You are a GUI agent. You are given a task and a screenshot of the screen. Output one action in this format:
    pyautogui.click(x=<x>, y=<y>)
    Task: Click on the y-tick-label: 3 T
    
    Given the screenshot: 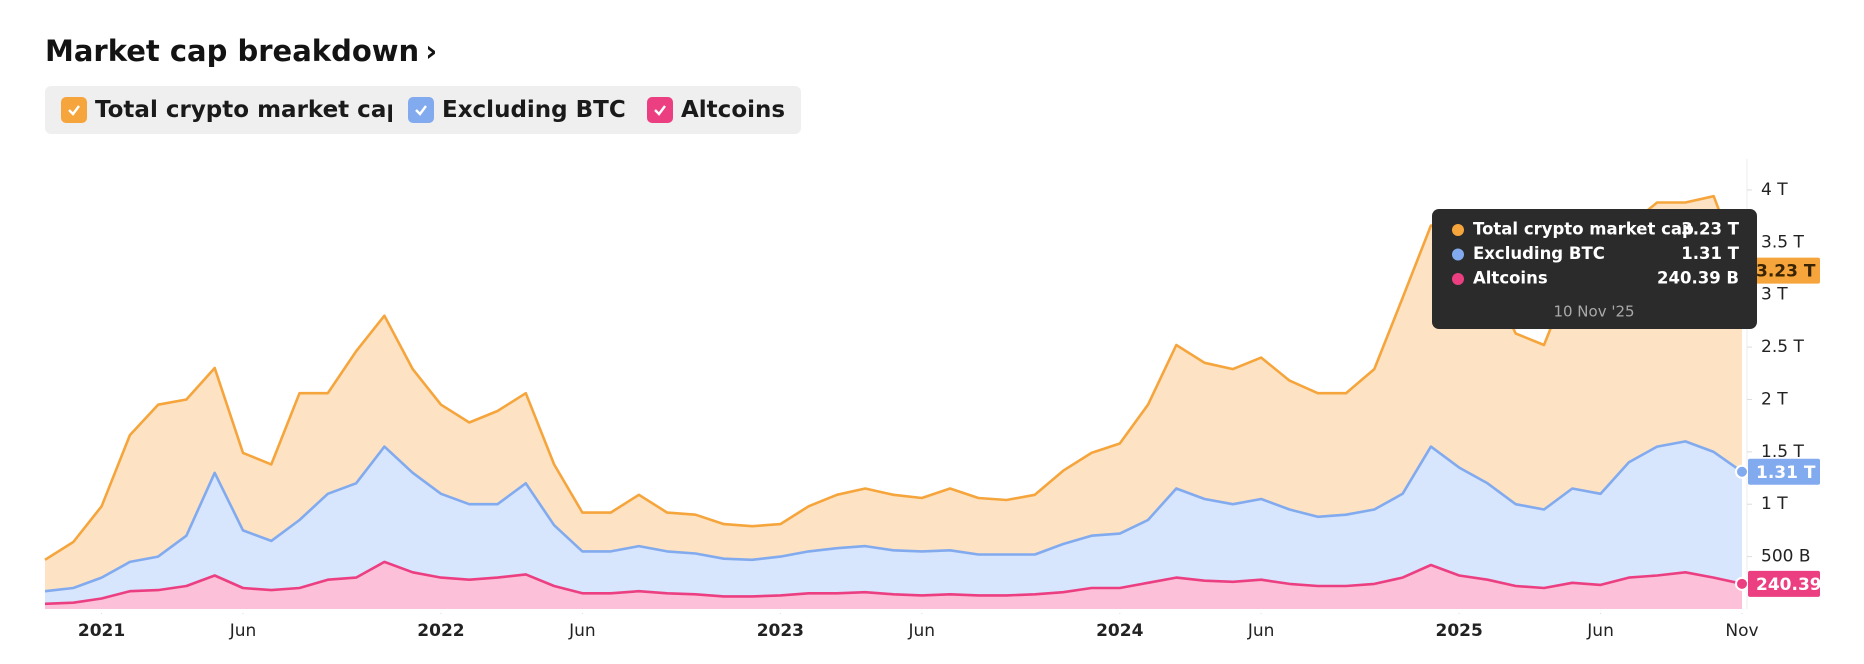 What is the action you would take?
    pyautogui.click(x=1774, y=295)
    